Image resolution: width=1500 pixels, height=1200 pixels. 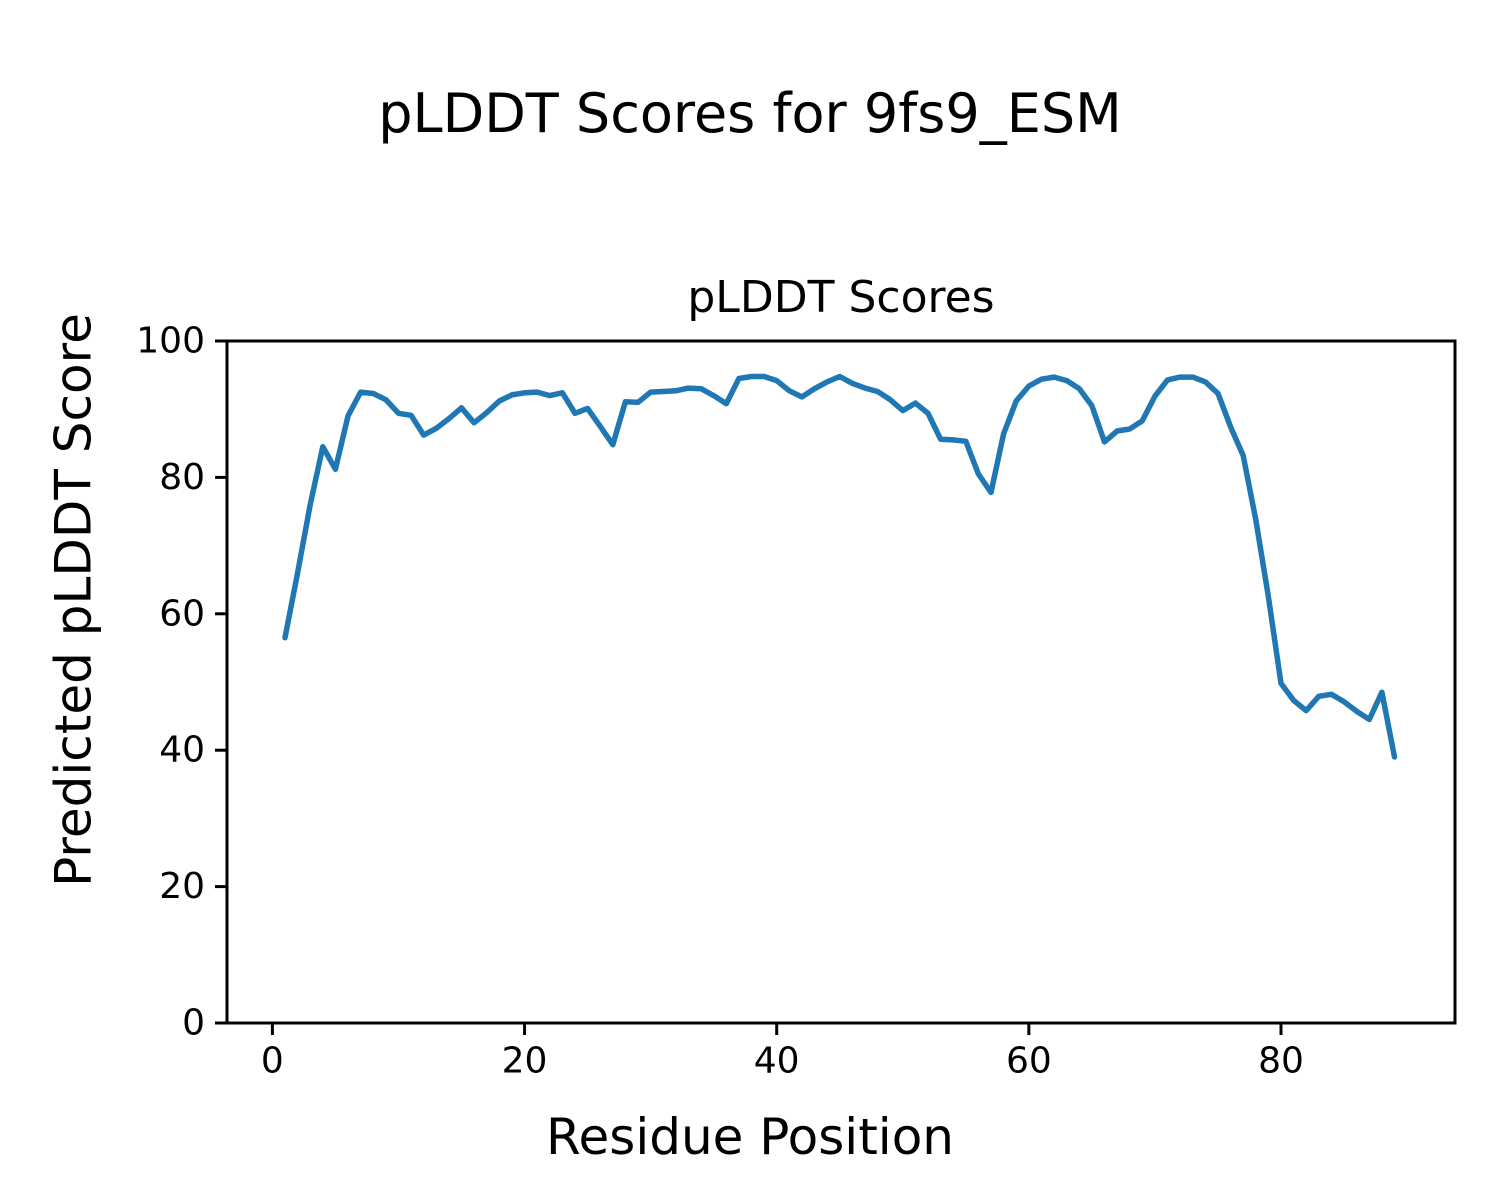 What do you see at coordinates (750, 113) in the screenshot?
I see `figure-suptitle: pLDDT Scores for 9fs9_ESM` at bounding box center [750, 113].